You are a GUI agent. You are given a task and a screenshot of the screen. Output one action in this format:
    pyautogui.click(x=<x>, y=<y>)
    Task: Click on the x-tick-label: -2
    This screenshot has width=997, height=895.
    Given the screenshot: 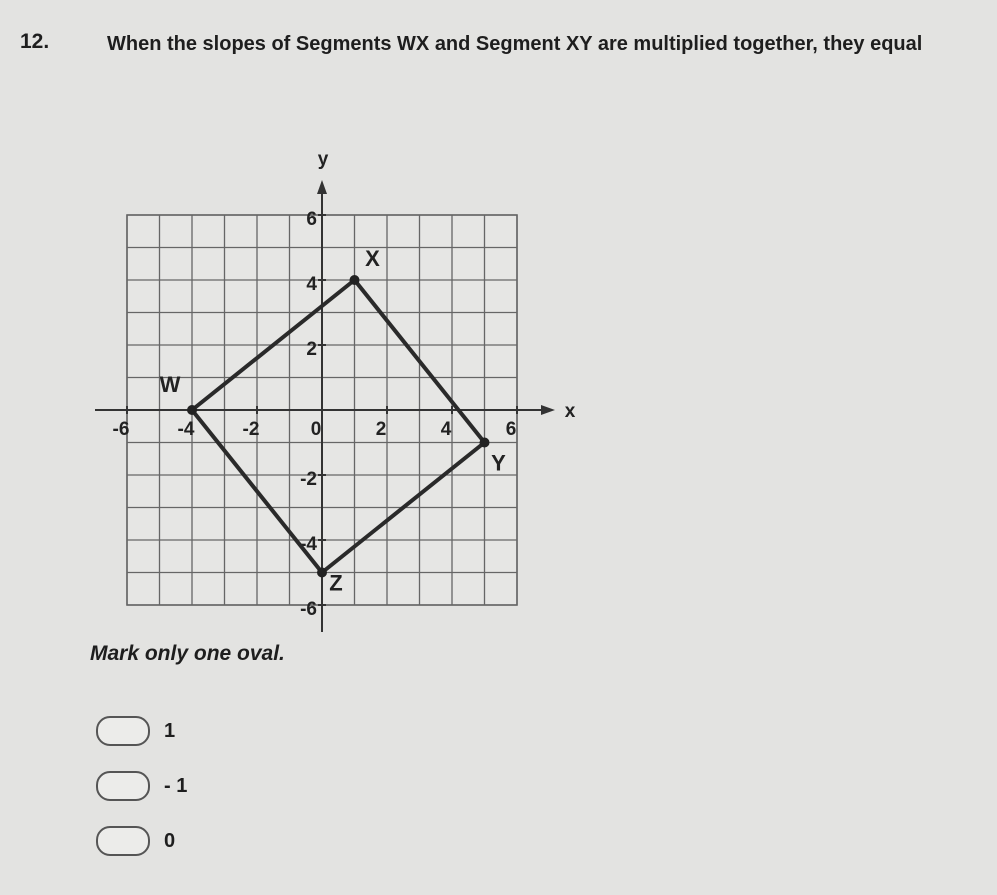 What is the action you would take?
    pyautogui.click(x=251, y=429)
    